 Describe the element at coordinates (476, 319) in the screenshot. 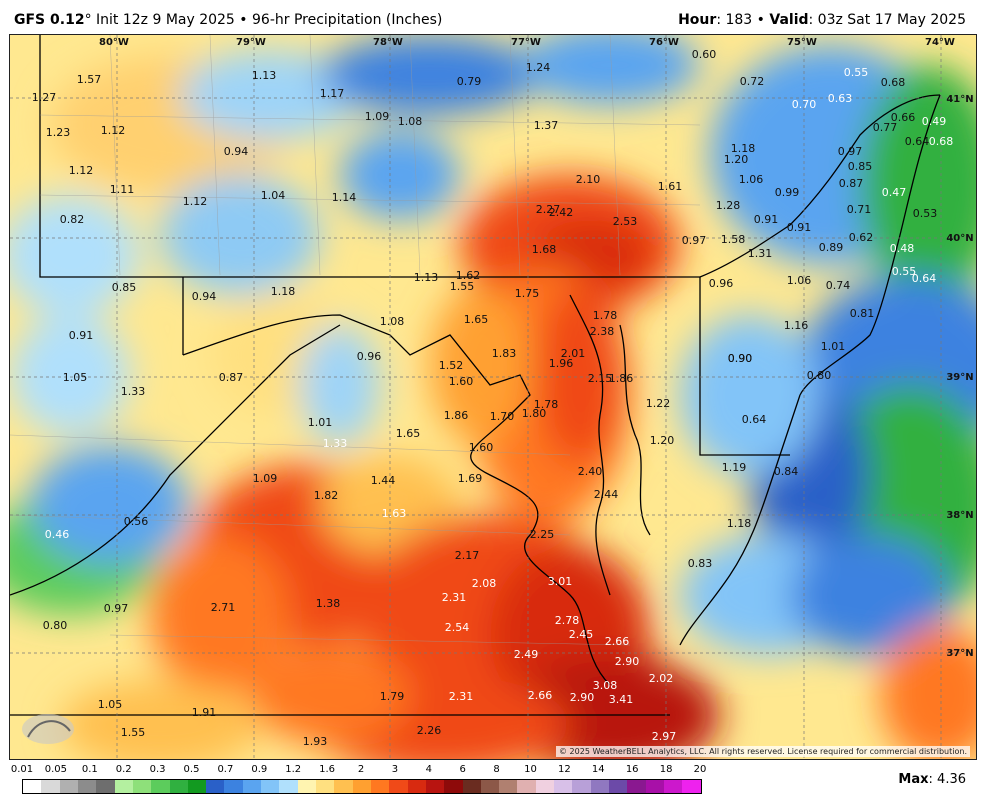

I see `precip-value: 1.65` at that location.